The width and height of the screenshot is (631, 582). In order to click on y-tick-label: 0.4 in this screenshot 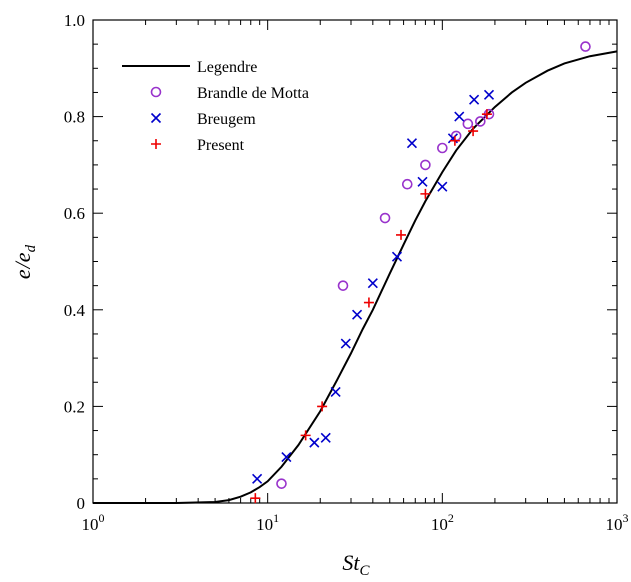, I will do `click(75, 310)`.